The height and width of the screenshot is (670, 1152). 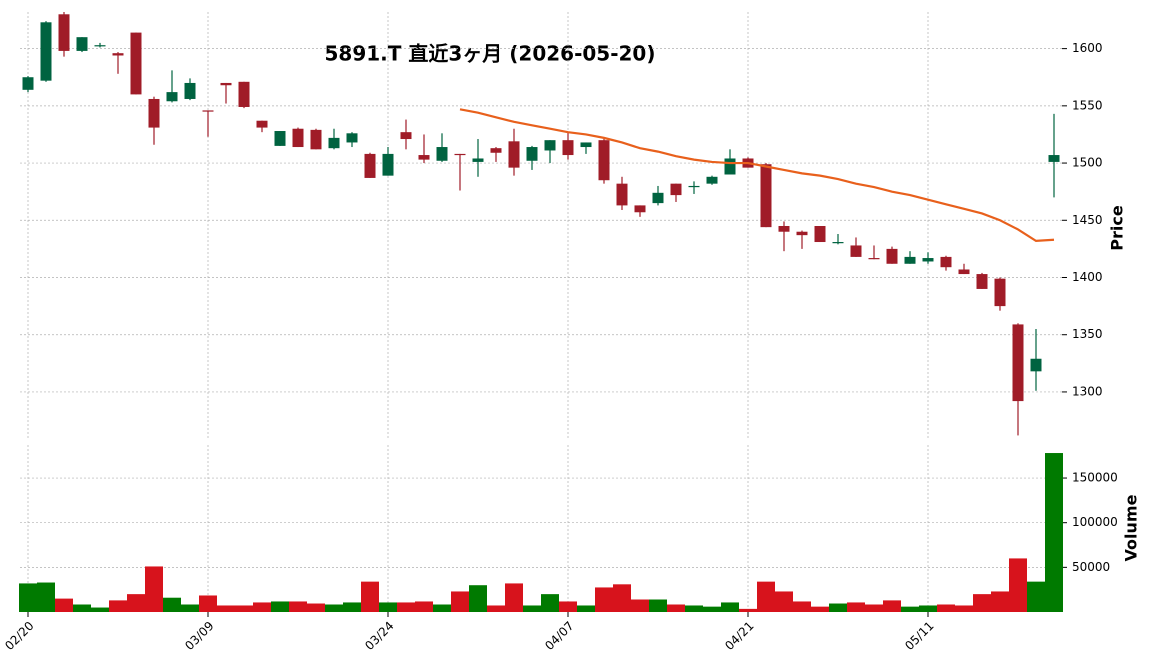 What do you see at coordinates (1087, 391) in the screenshot?
I see `y-tick-label: 1300` at bounding box center [1087, 391].